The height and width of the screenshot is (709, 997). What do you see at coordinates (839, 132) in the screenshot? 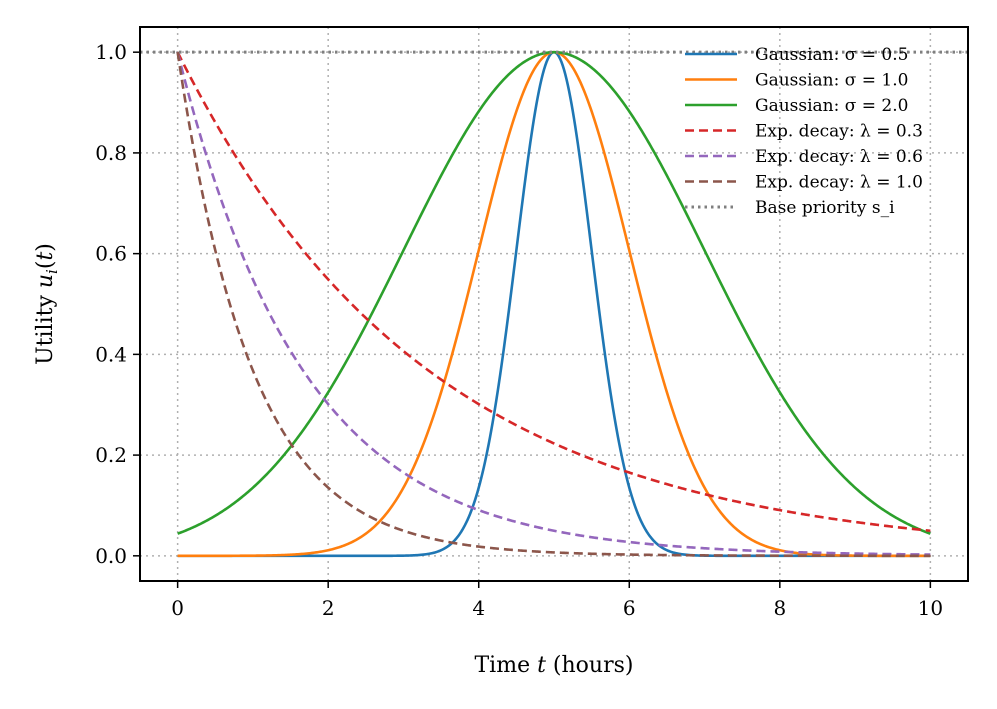
I see `legend-label-4: Exp. decay: λ = 0.3` at bounding box center [839, 132].